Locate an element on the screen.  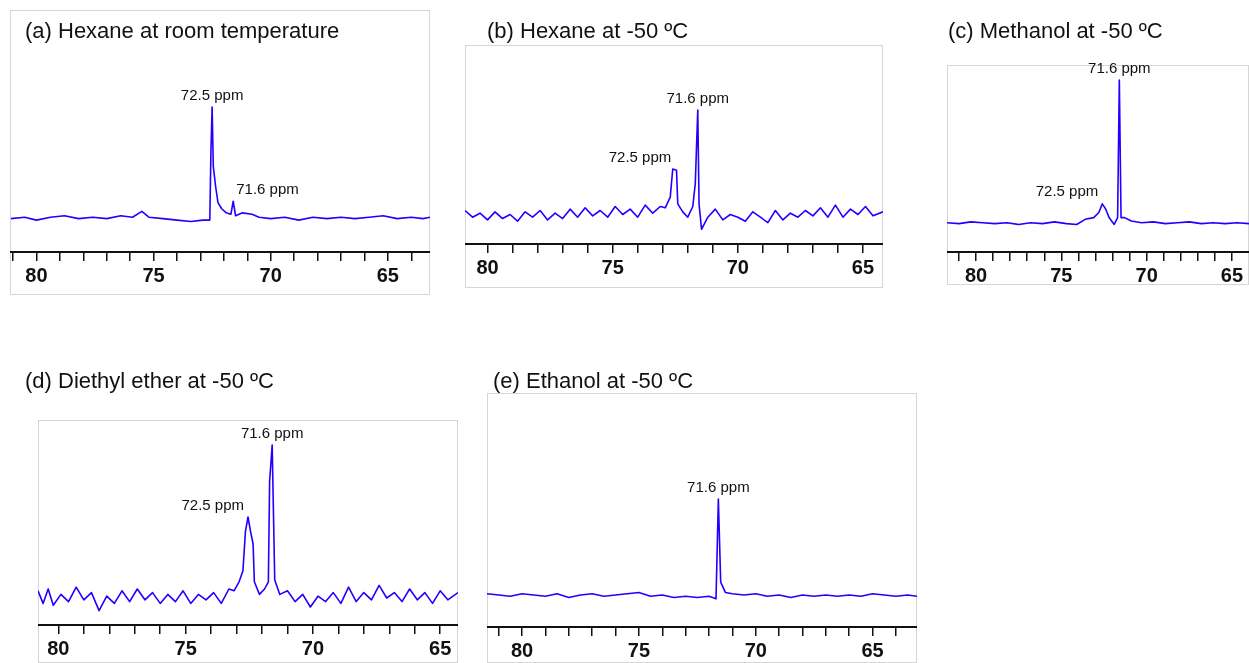
chart-title: (b) Hexane at -50 ºC is located at coordinates (588, 31).